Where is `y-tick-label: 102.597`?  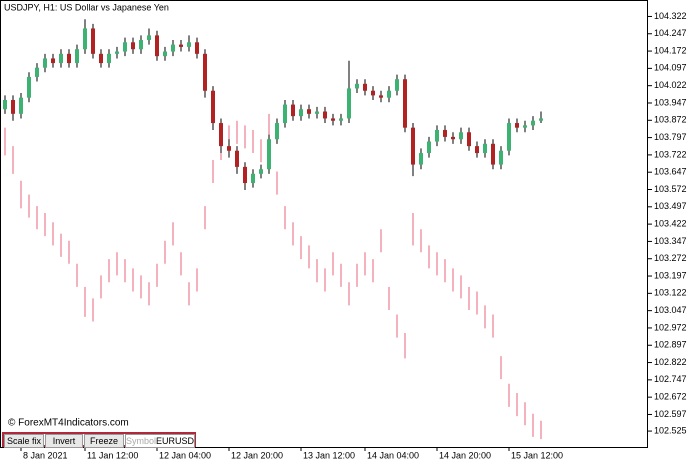
y-tick-label: 102.597 is located at coordinates (670, 414).